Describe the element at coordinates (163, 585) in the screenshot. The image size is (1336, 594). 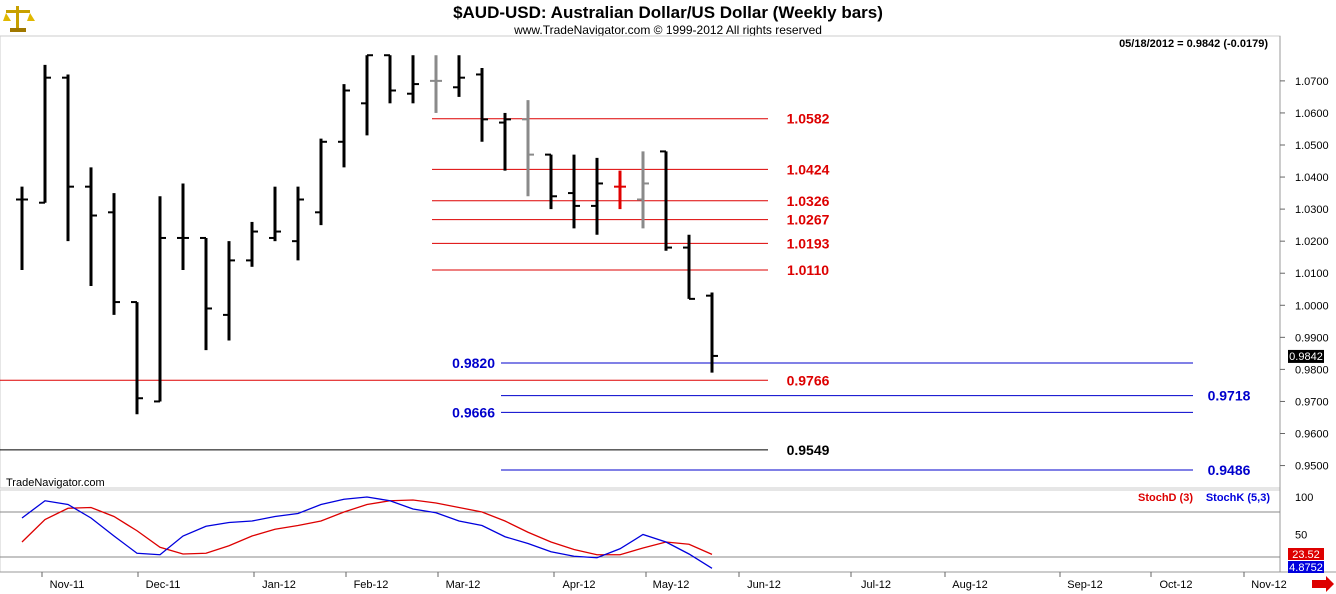
I see `x-tick-label: Dec-11` at that location.